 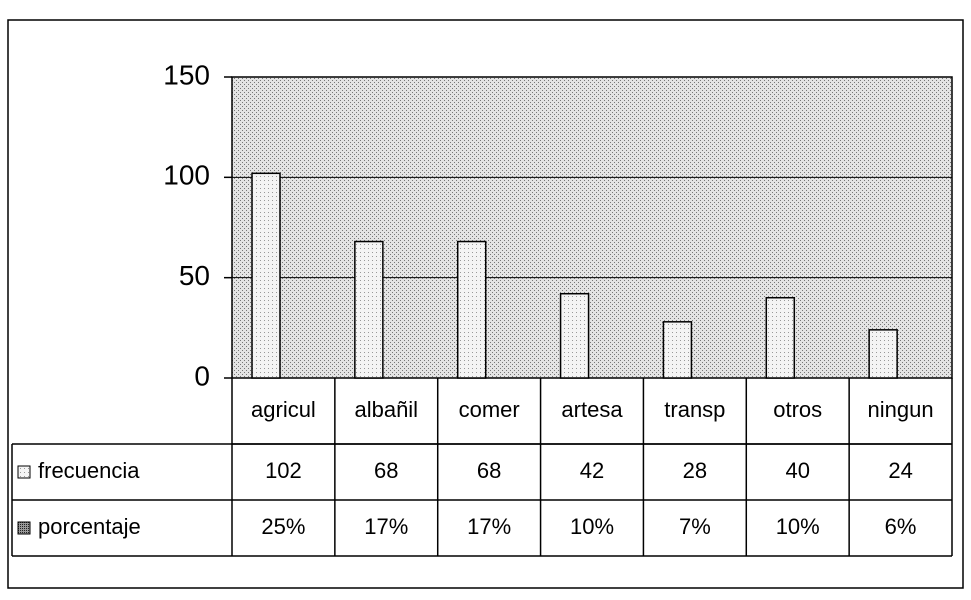 What do you see at coordinates (194, 275) in the screenshot?
I see `y-tick-label: 50` at bounding box center [194, 275].